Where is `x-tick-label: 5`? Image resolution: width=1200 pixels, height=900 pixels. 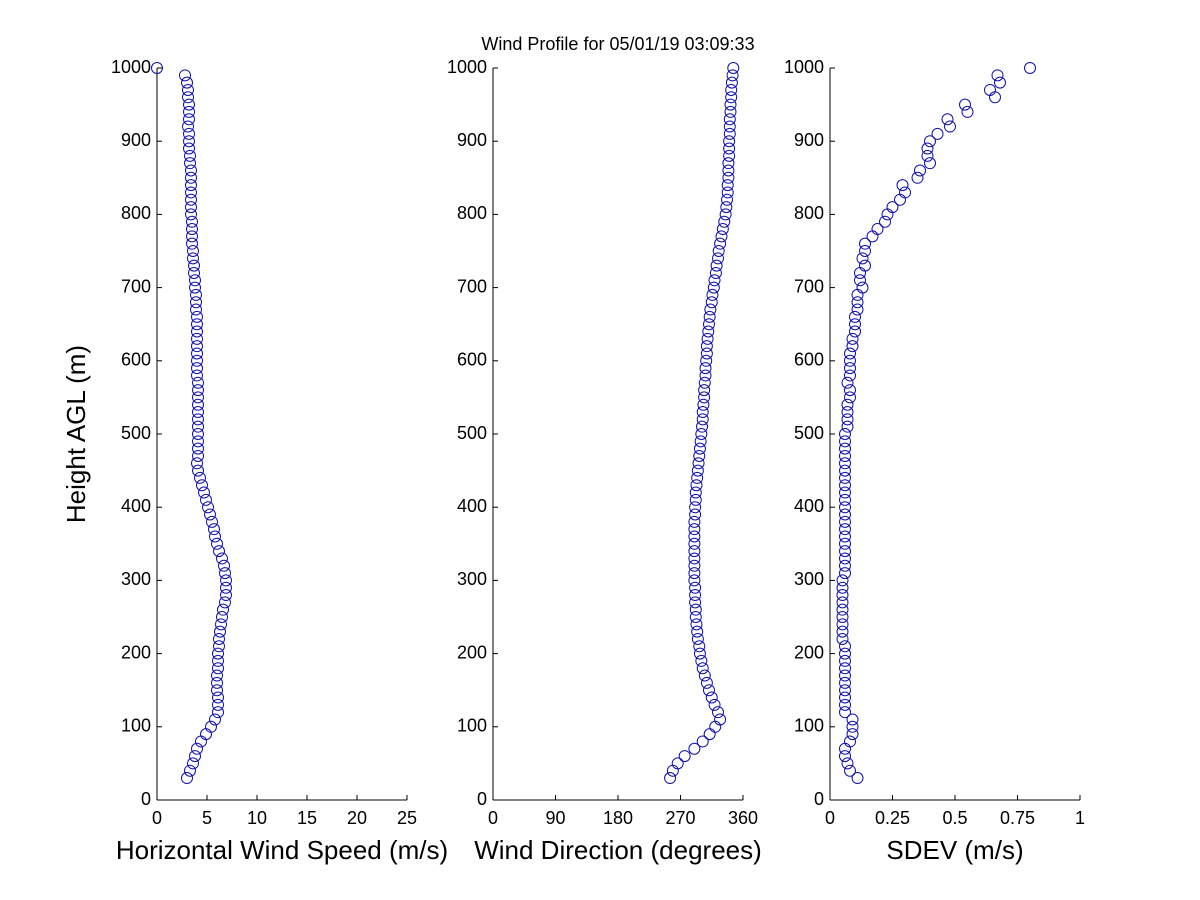
x-tick-label: 5 is located at coordinates (207, 818).